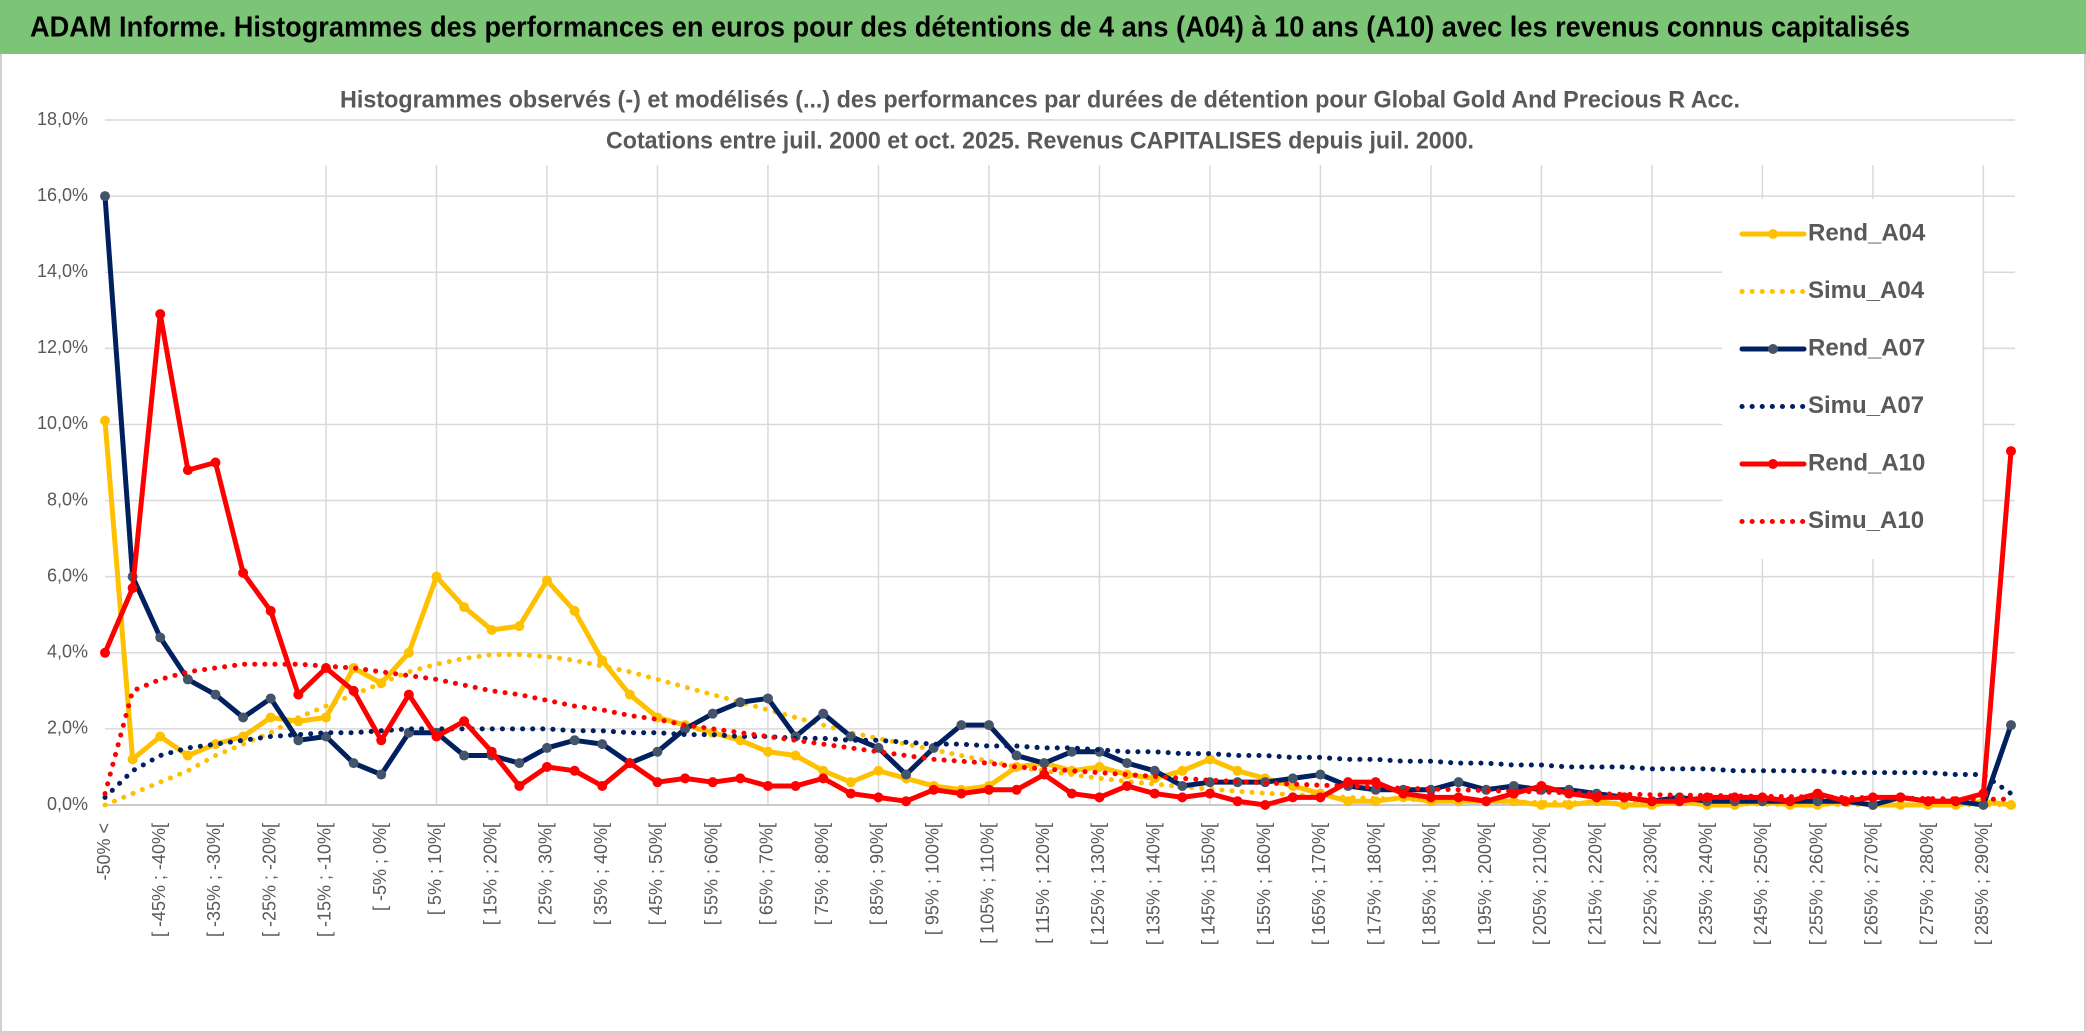  What do you see at coordinates (656, 874) in the screenshot?
I see `x-tick-label: [ 45% ; 50%[` at bounding box center [656, 874].